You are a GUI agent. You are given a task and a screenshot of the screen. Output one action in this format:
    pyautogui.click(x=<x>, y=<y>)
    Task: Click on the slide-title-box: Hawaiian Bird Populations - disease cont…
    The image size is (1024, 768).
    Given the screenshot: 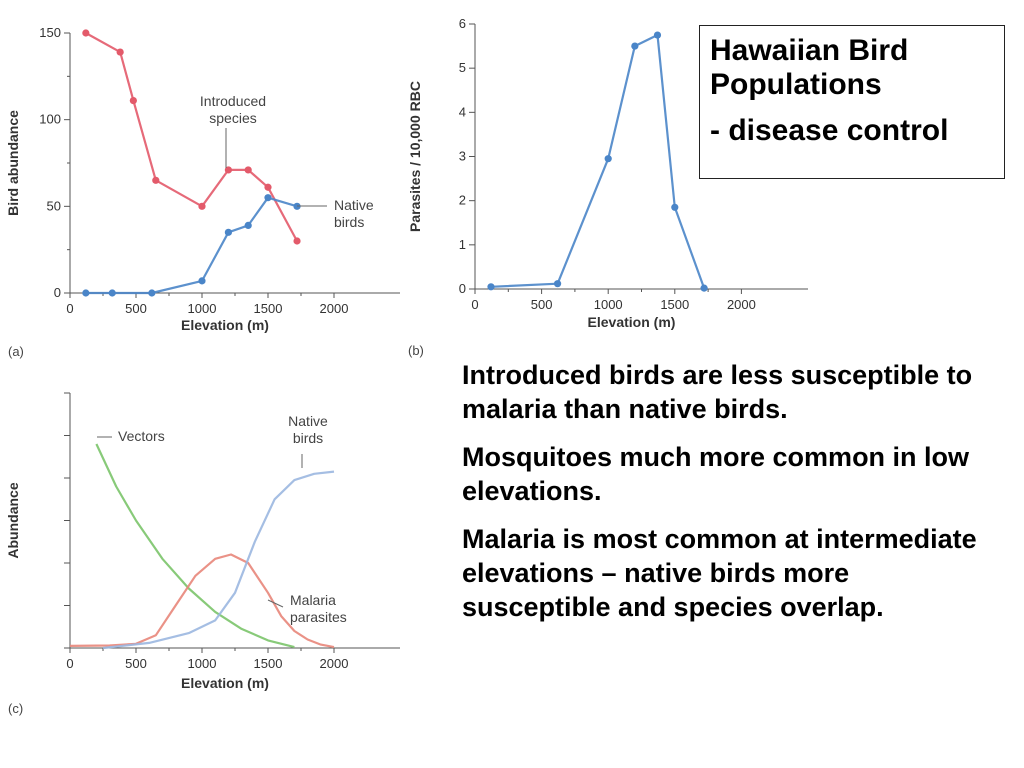 What is the action you would take?
    pyautogui.click(x=852, y=102)
    